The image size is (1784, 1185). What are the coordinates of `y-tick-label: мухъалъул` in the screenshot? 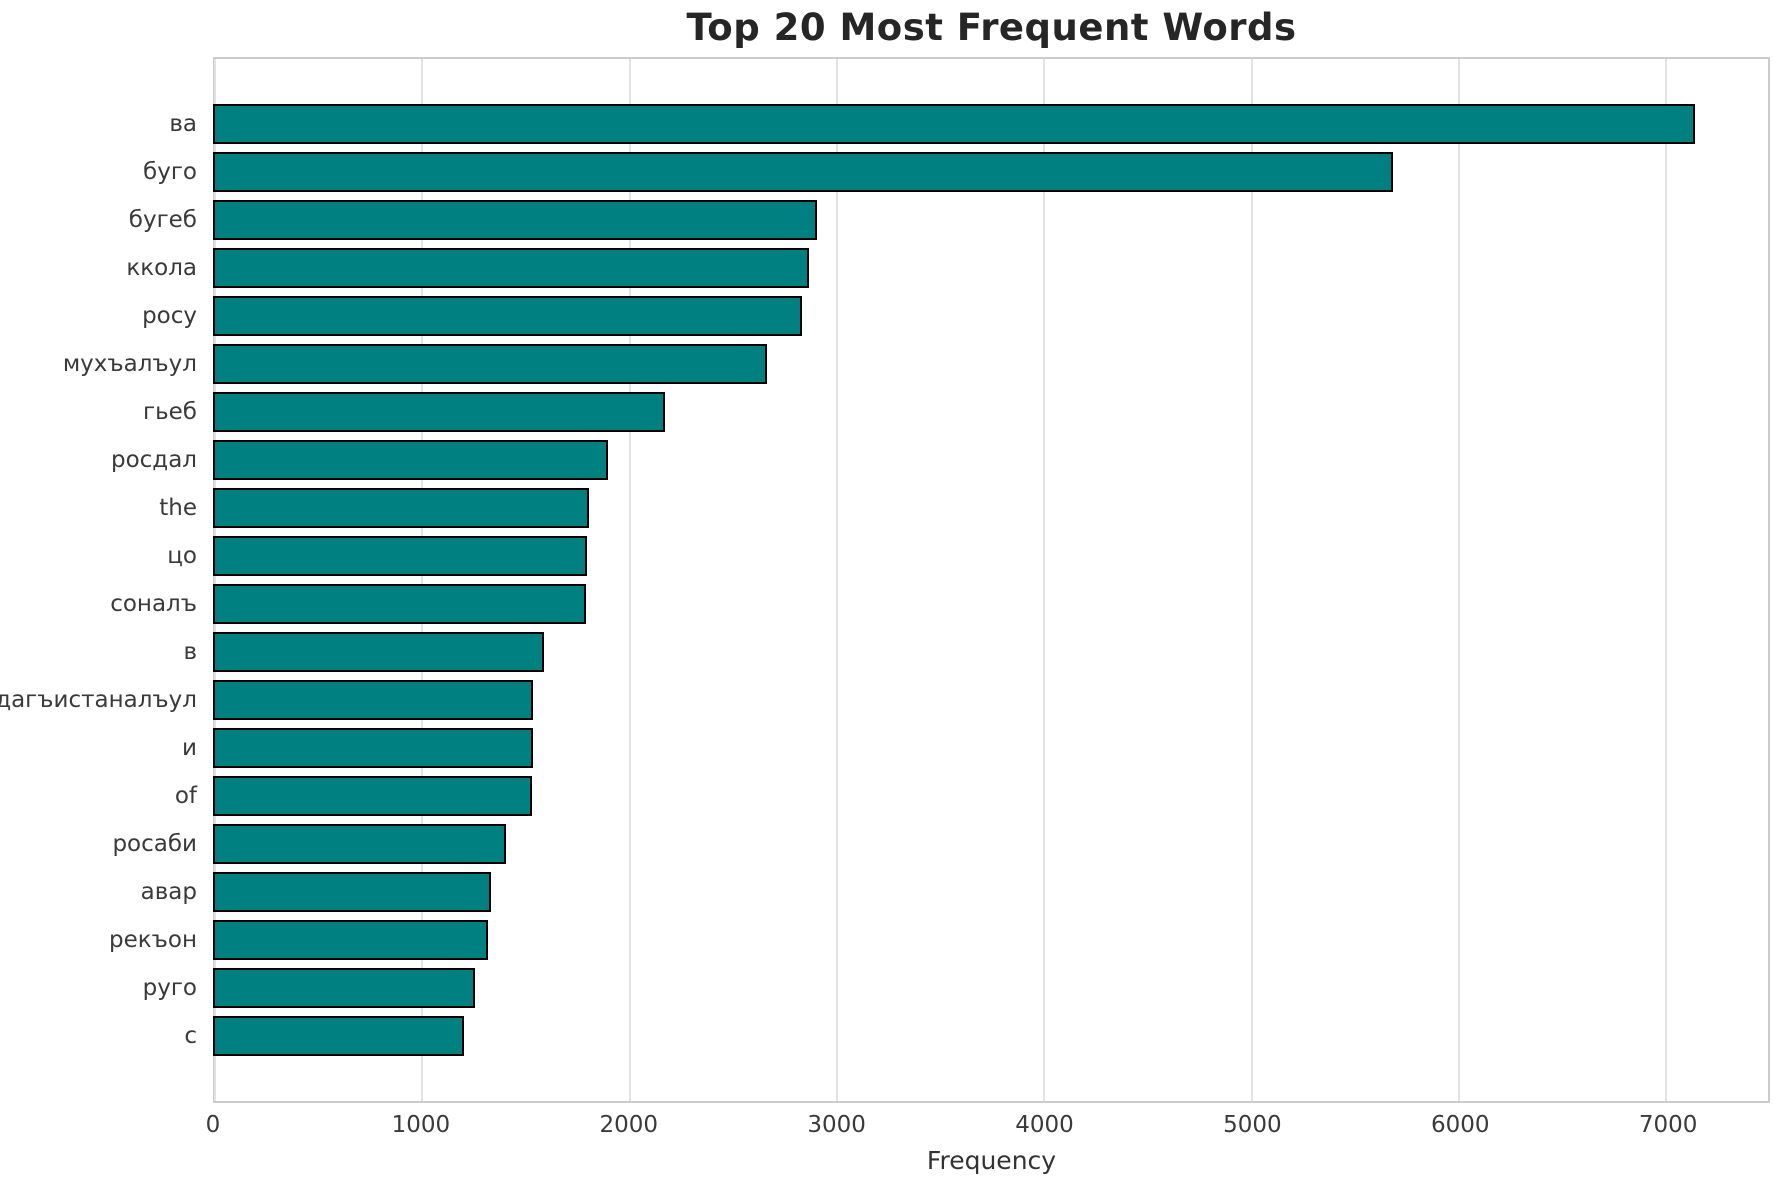 It's located at (129, 364).